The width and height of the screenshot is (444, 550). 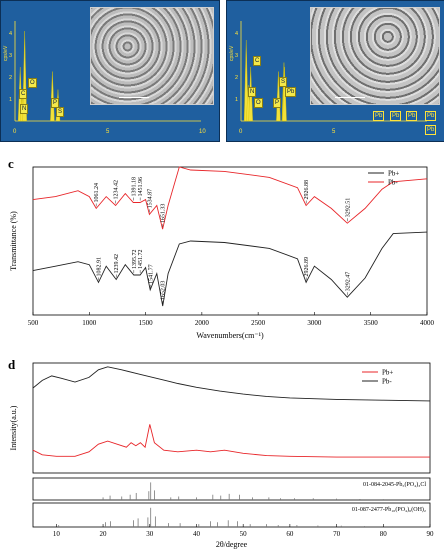 I want to click on edx-b-y-tick-label: 4, so click(x=236, y=34).